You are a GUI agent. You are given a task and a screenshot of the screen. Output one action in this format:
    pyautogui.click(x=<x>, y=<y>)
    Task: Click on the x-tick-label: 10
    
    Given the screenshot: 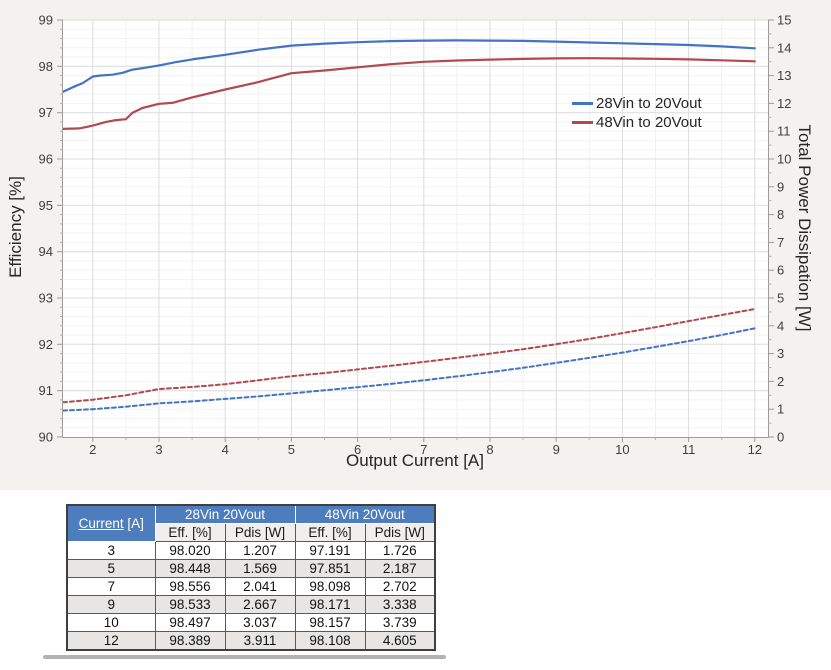 What is the action you would take?
    pyautogui.click(x=622, y=449)
    